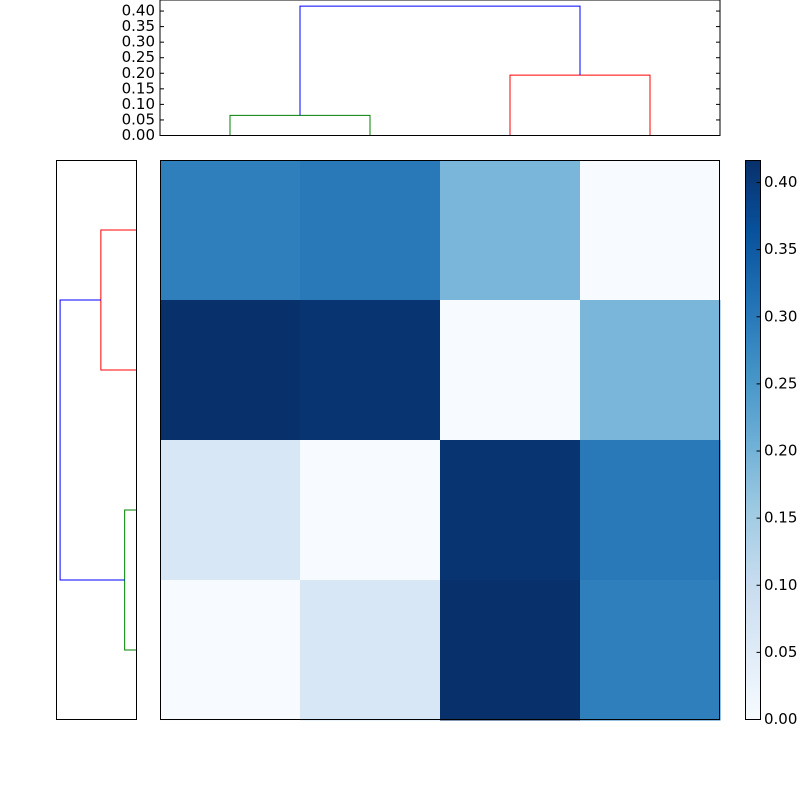 This screenshot has width=800, height=804. Describe the element at coordinates (138, 26) in the screenshot. I see `y-tick-label: 0.35` at that location.